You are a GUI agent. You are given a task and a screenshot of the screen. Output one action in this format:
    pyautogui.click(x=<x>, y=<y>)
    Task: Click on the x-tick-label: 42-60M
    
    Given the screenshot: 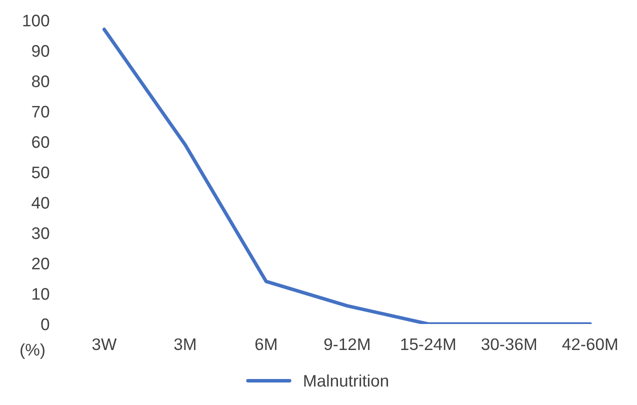 What is the action you would take?
    pyautogui.click(x=590, y=344)
    